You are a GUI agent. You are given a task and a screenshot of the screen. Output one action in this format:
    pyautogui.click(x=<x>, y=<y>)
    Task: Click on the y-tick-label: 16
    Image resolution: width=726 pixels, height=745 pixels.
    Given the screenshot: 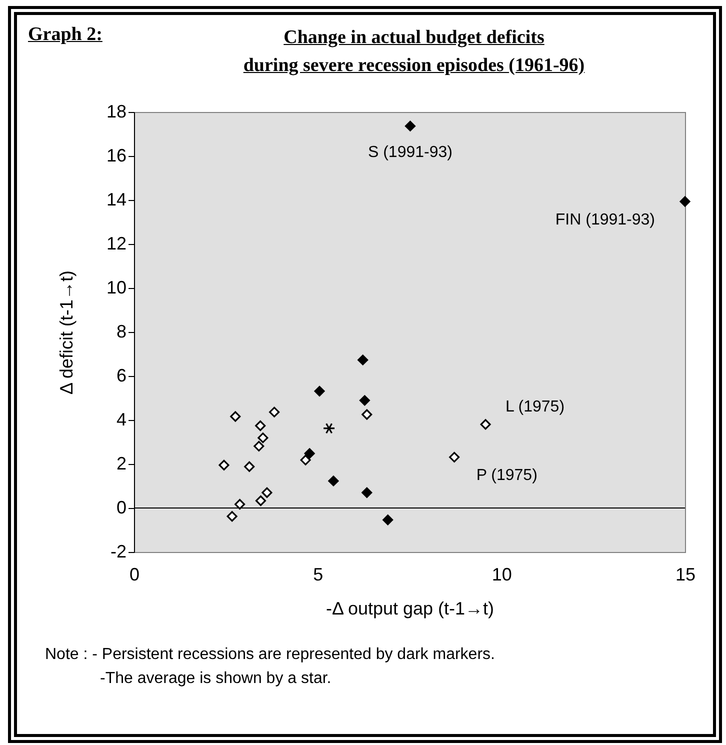 What is the action you would take?
    pyautogui.click(x=116, y=156)
    